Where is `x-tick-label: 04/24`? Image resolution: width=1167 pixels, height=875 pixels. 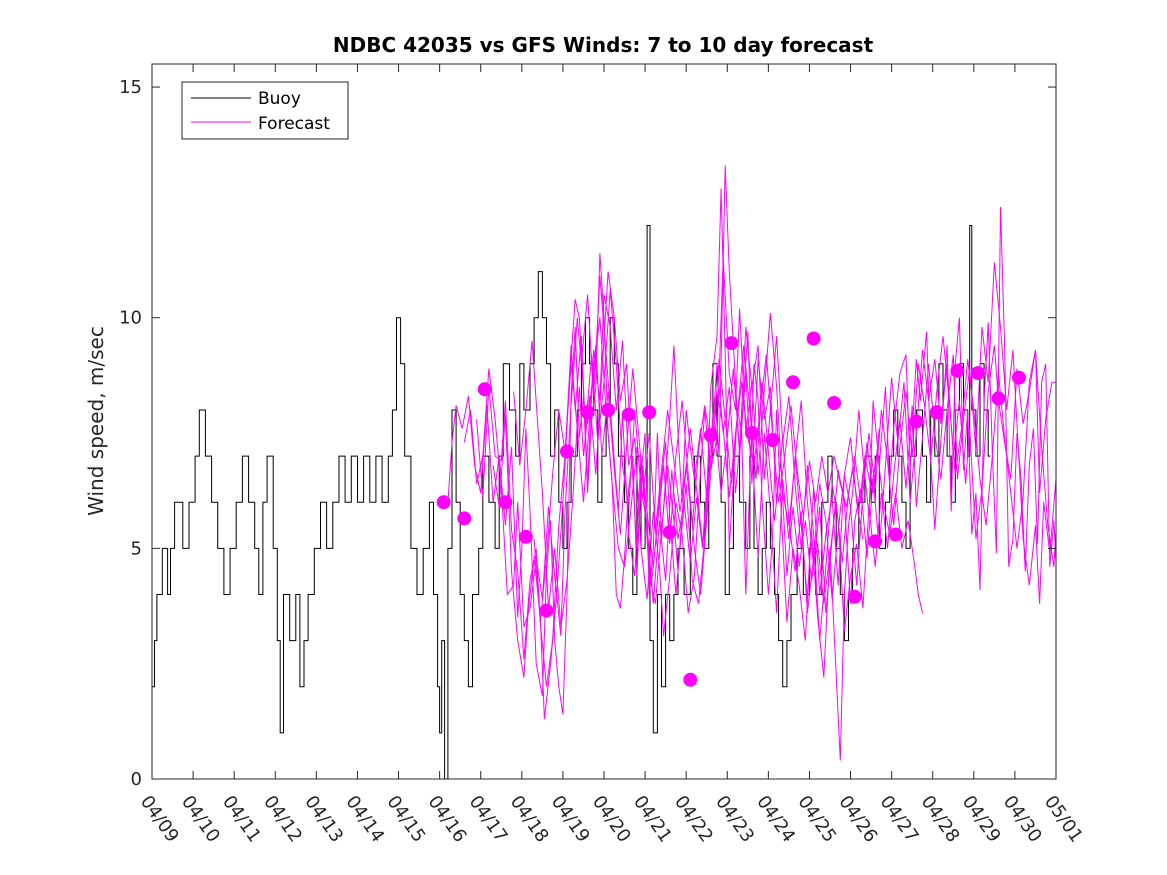
x-tick-label: 04/24 is located at coordinates (775, 819).